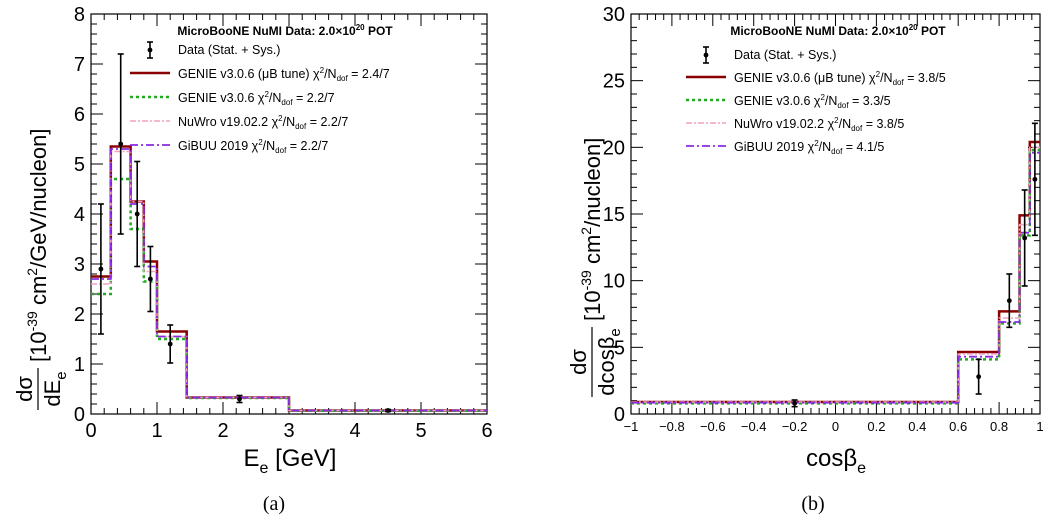 The width and height of the screenshot is (1045, 521). I want to click on caption-a: (a), so click(274, 504).